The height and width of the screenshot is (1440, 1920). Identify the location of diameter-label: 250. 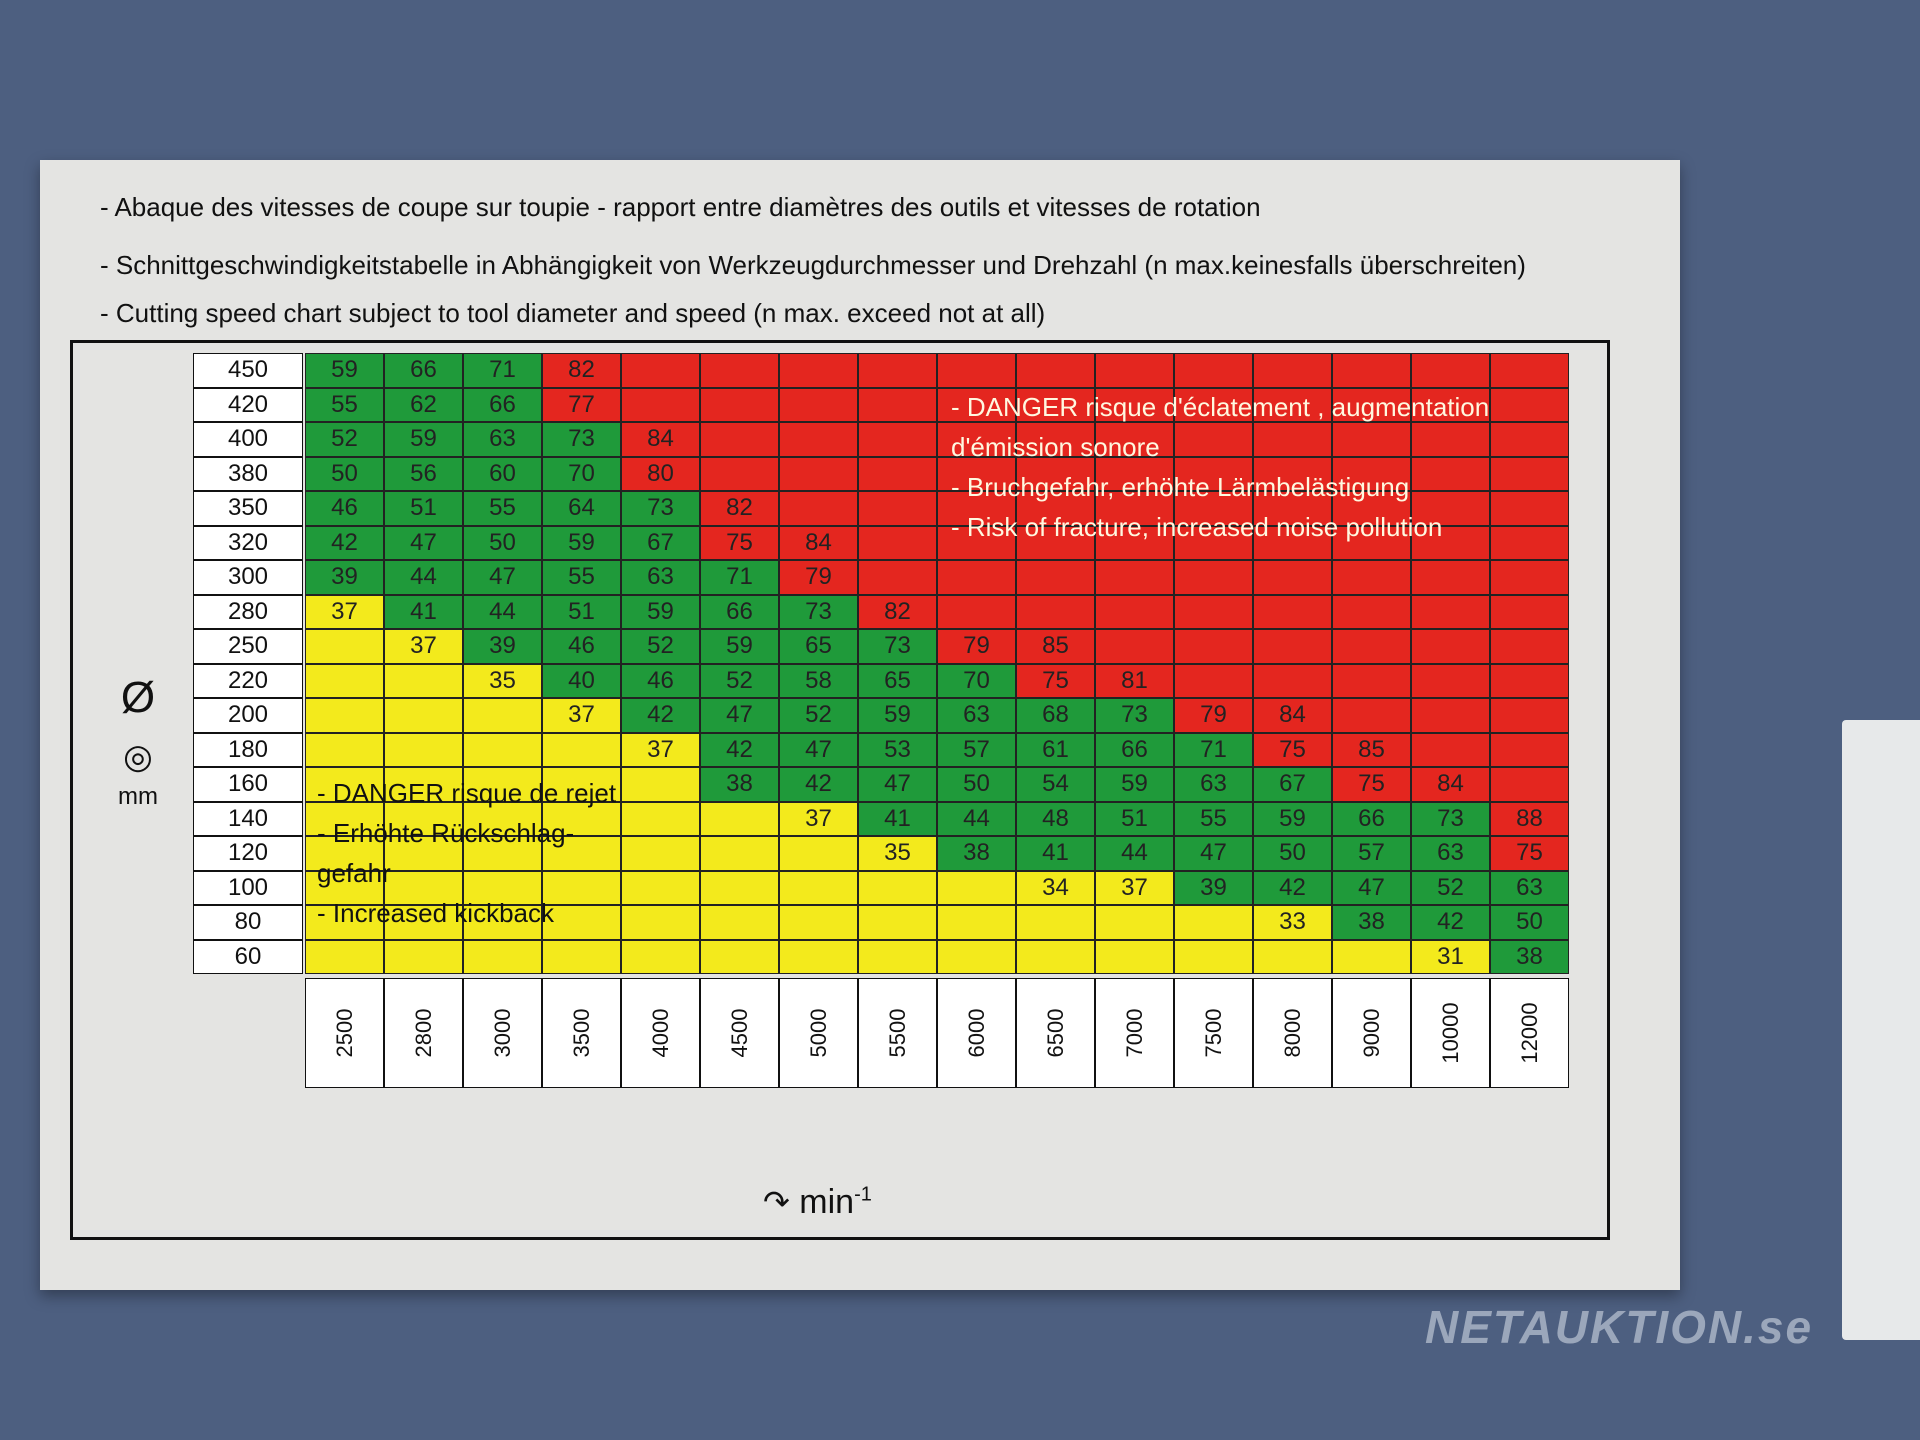
(248, 646).